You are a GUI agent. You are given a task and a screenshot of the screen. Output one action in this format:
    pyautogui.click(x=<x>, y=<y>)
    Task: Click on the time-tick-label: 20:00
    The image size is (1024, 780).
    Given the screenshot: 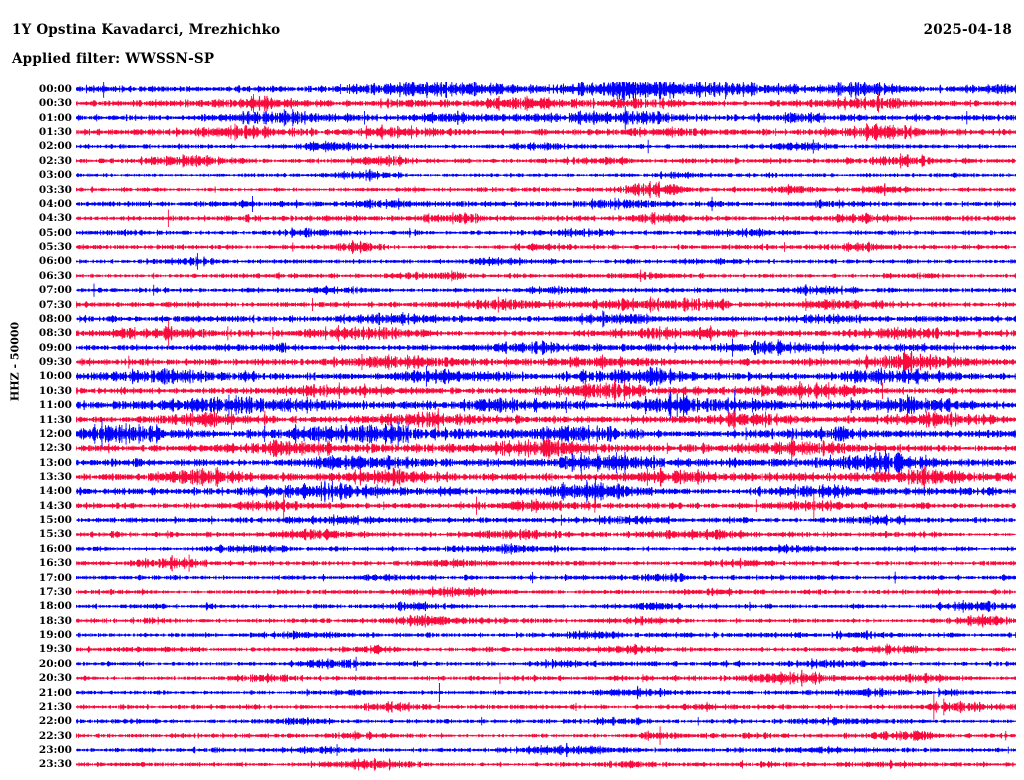 What is the action you would take?
    pyautogui.click(x=55, y=663)
    